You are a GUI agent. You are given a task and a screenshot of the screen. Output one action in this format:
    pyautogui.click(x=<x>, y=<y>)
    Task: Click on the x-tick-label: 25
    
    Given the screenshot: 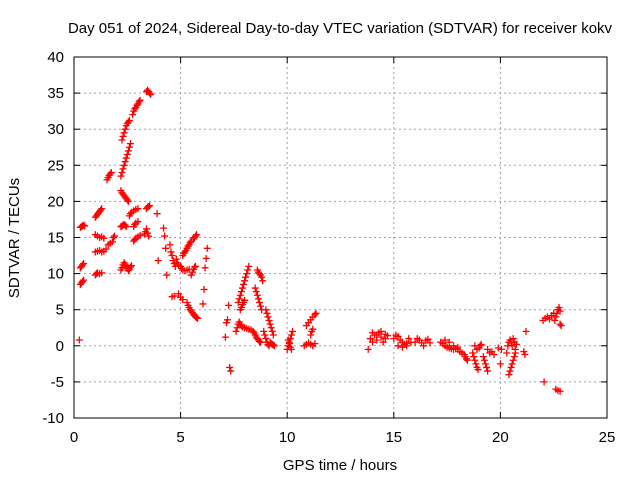 What is the action you would take?
    pyautogui.click(x=607, y=437)
    